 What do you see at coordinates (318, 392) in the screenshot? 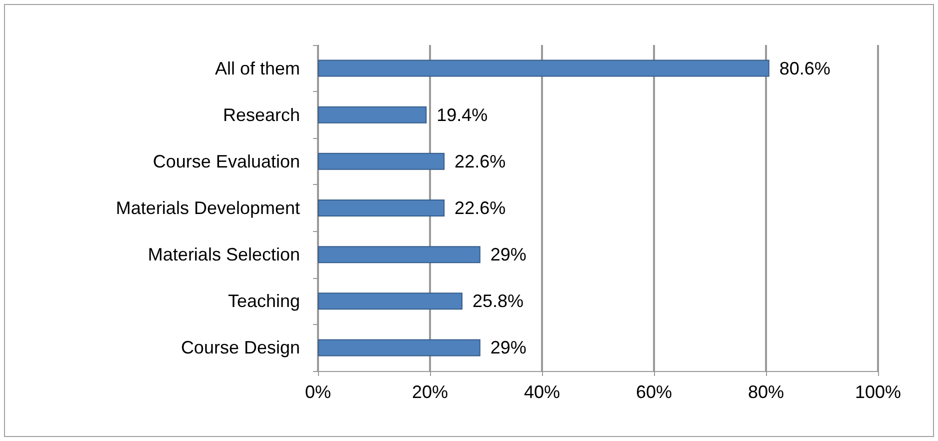
I see `x-tick-label: 0%` at bounding box center [318, 392].